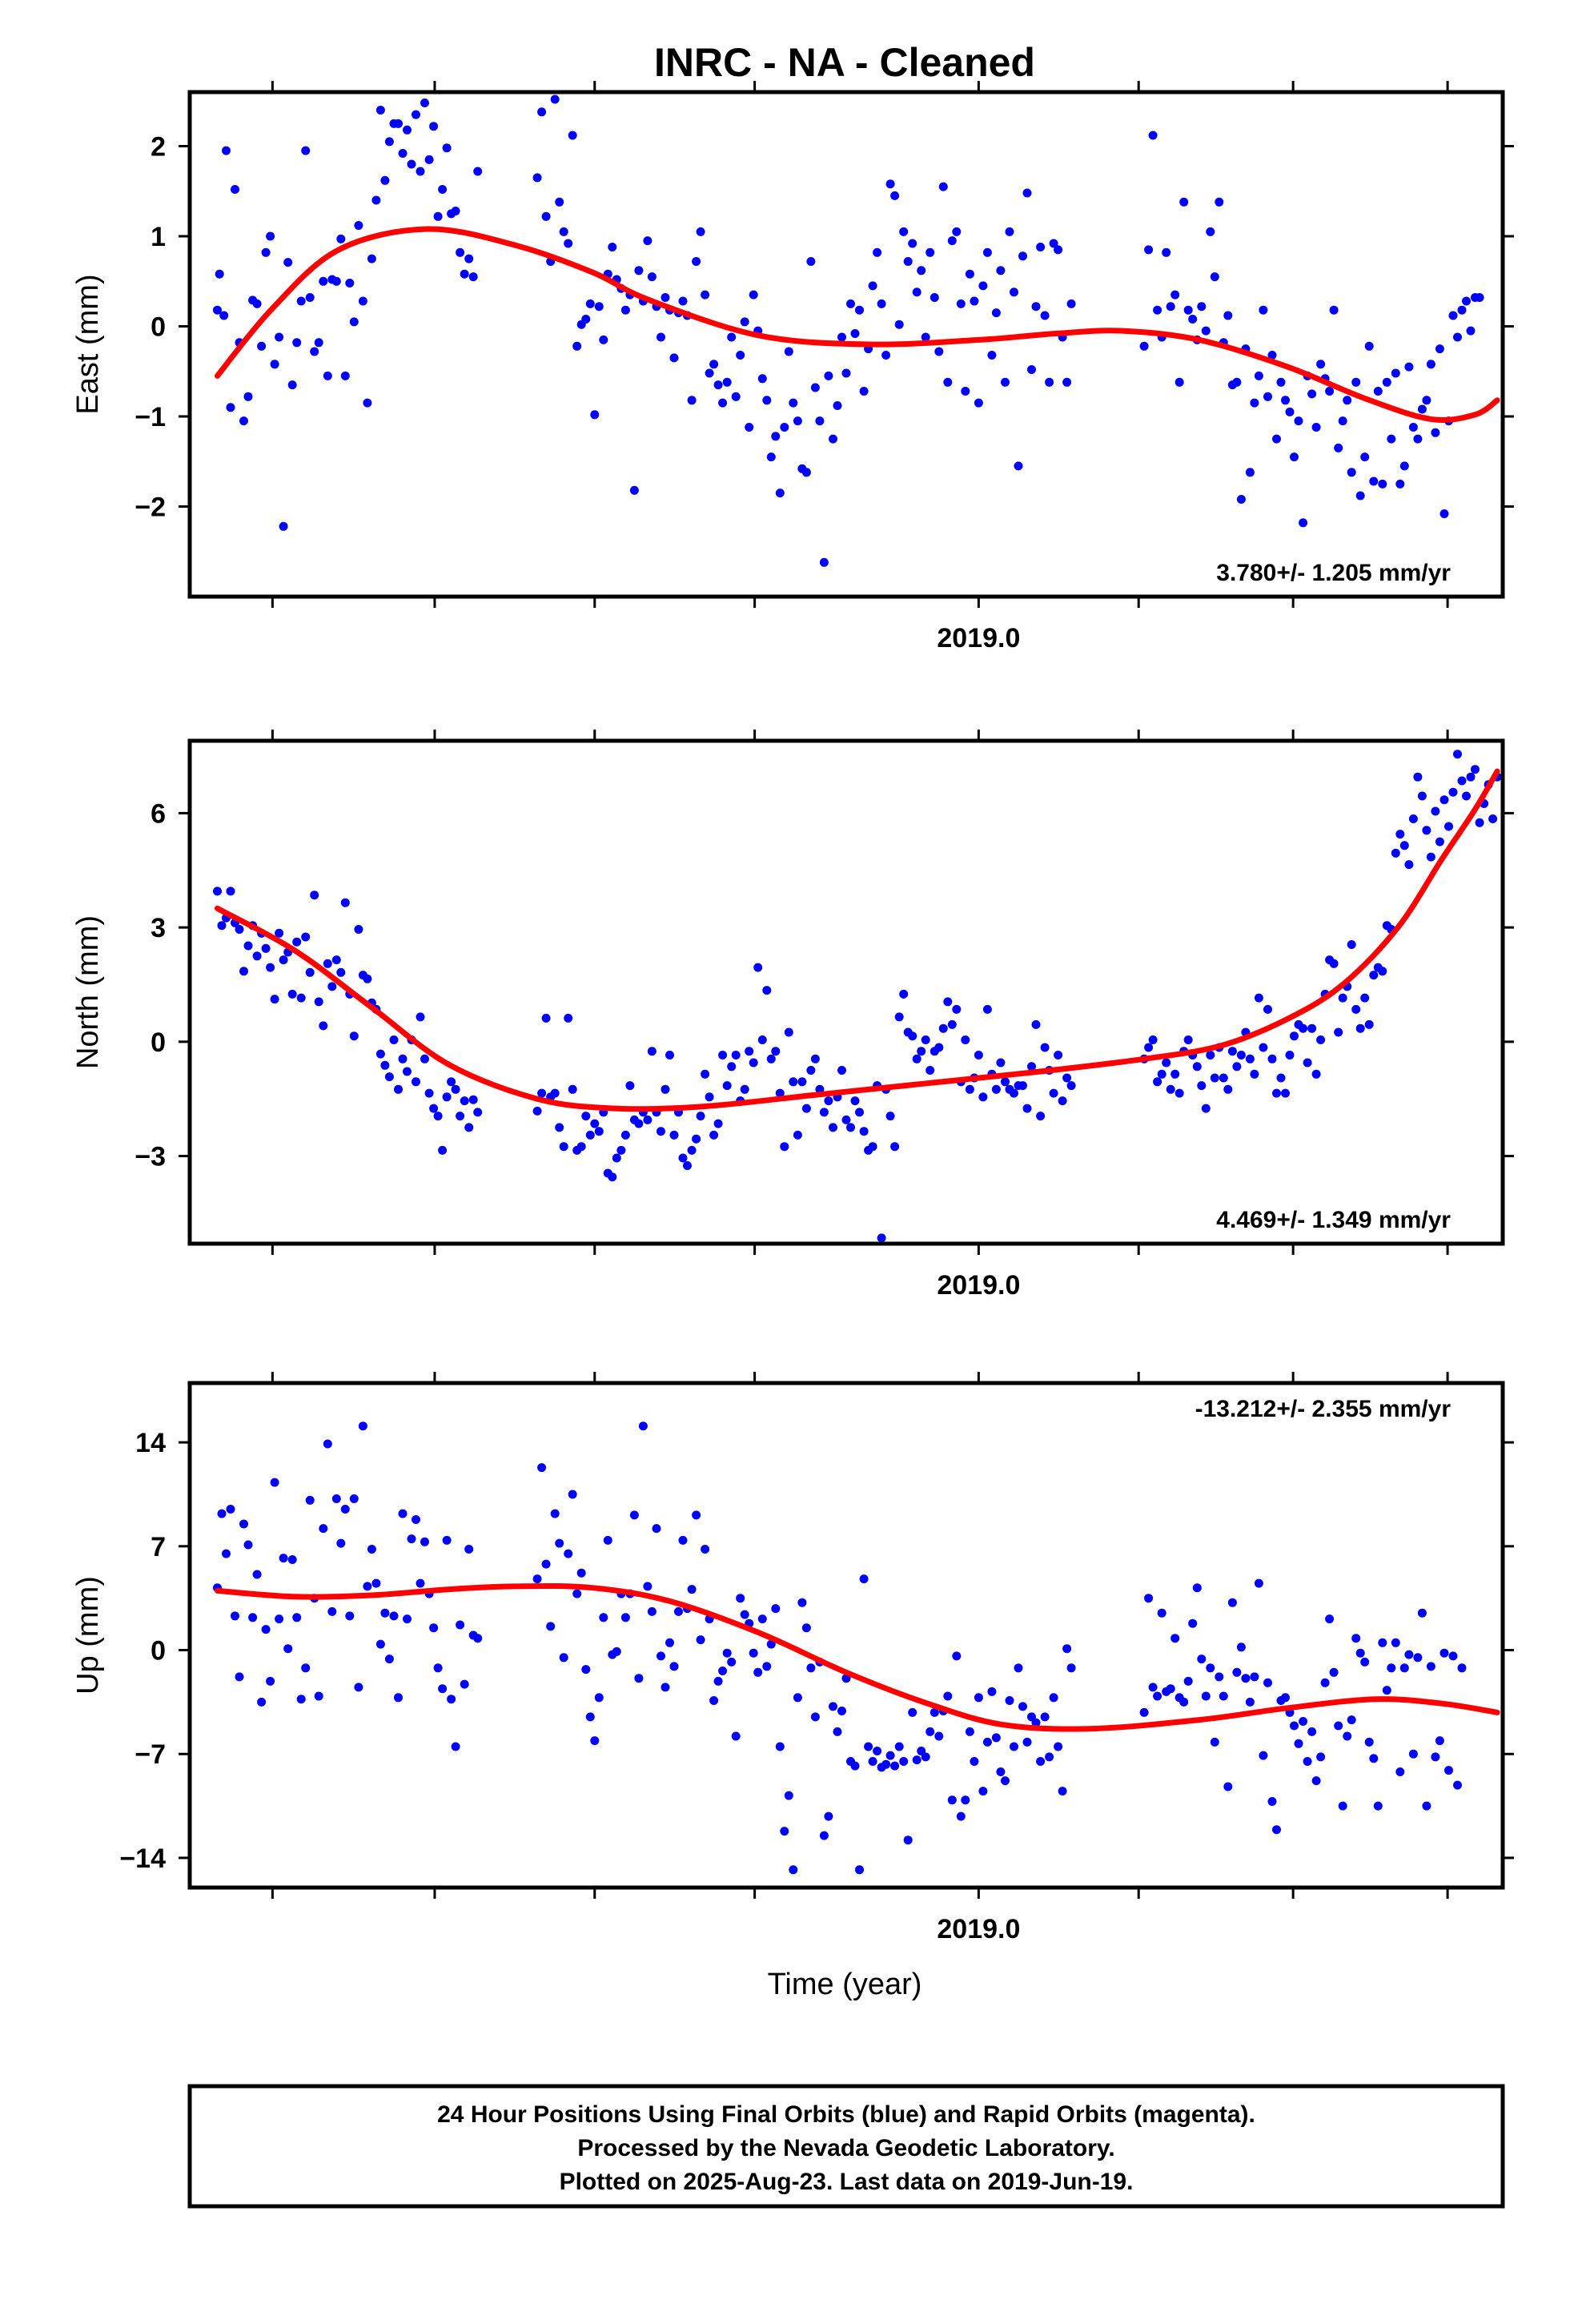 The width and height of the screenshot is (1582, 2324). Describe the element at coordinates (151, 1754) in the screenshot. I see `up-ytick-label: −7` at that location.